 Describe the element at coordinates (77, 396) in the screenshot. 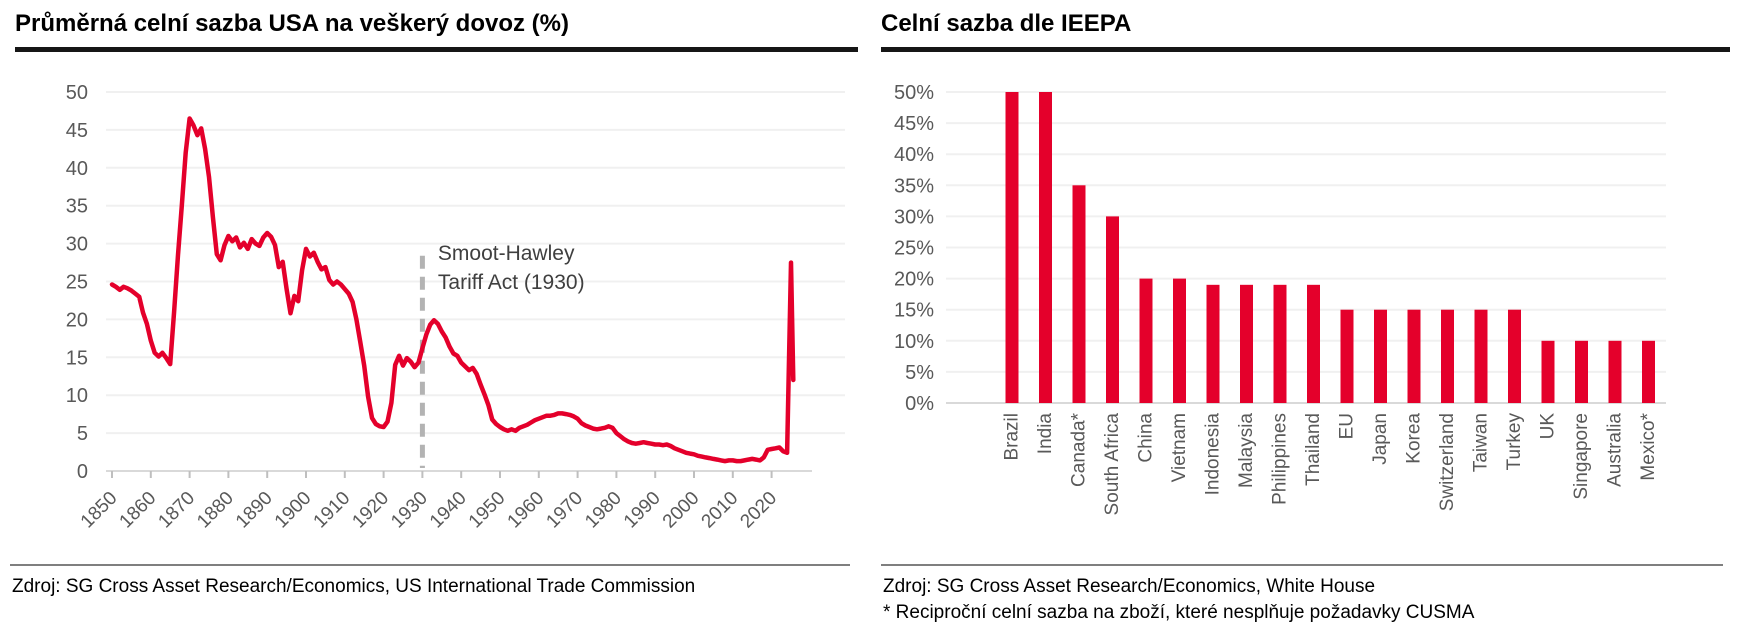

I see `y-axis-tick-label: 10` at that location.